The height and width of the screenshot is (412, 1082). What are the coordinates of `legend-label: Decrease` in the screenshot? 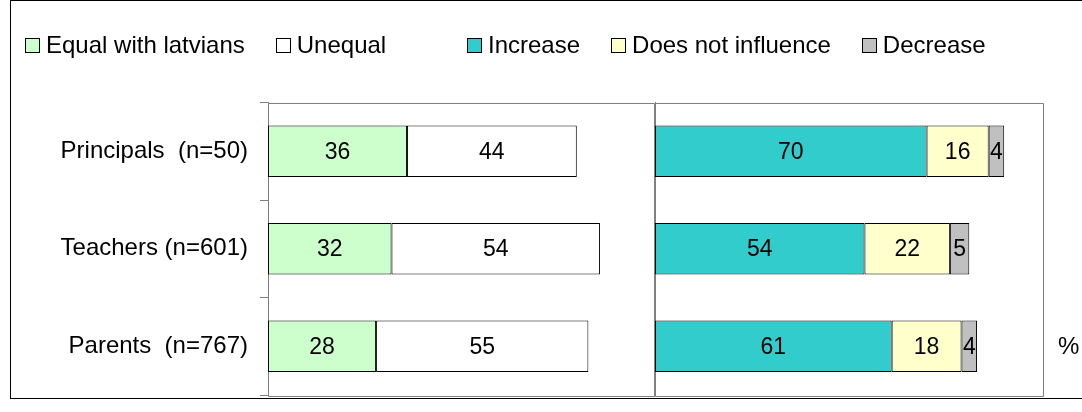 It's located at (934, 45).